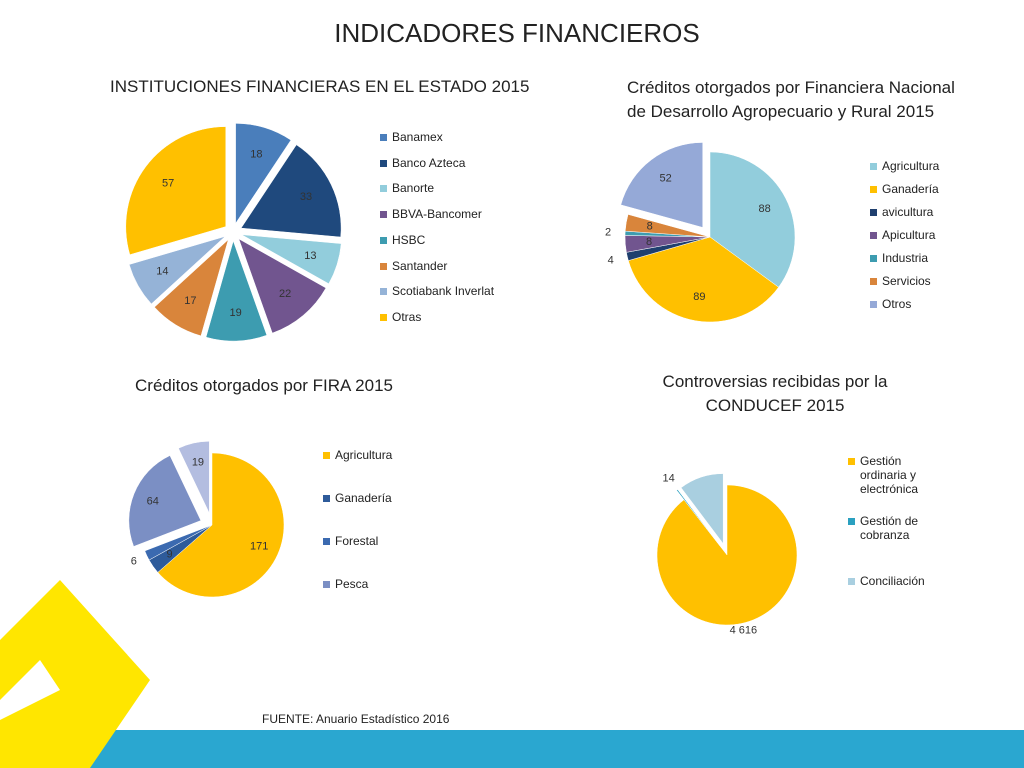  I want to click on data-label: 6, so click(134, 562).